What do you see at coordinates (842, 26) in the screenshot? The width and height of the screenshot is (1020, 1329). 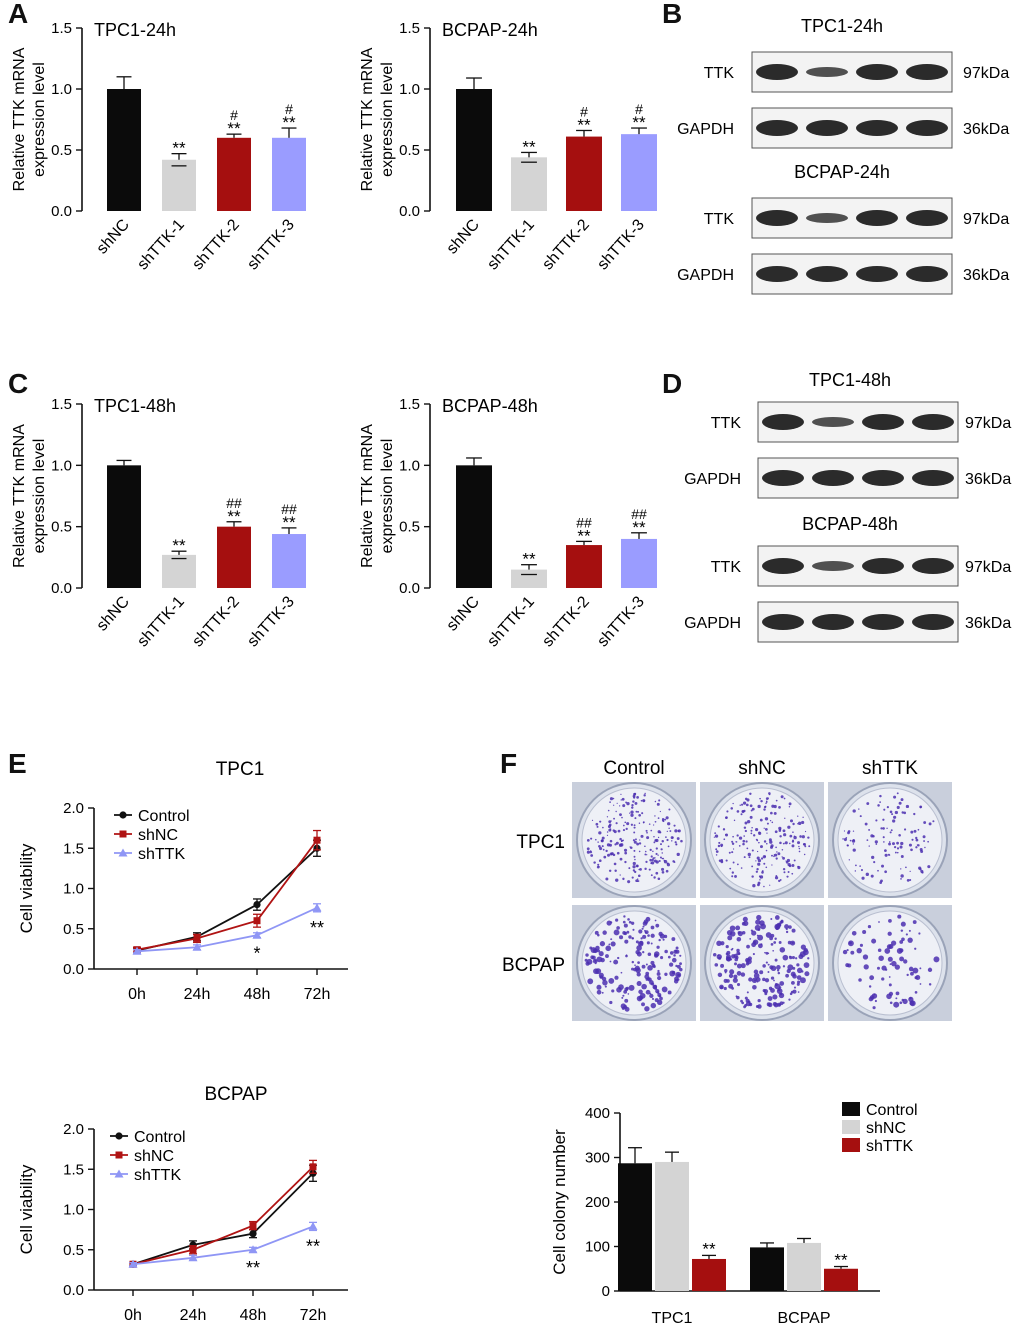 I see `blot-title: TPC1-24h` at bounding box center [842, 26].